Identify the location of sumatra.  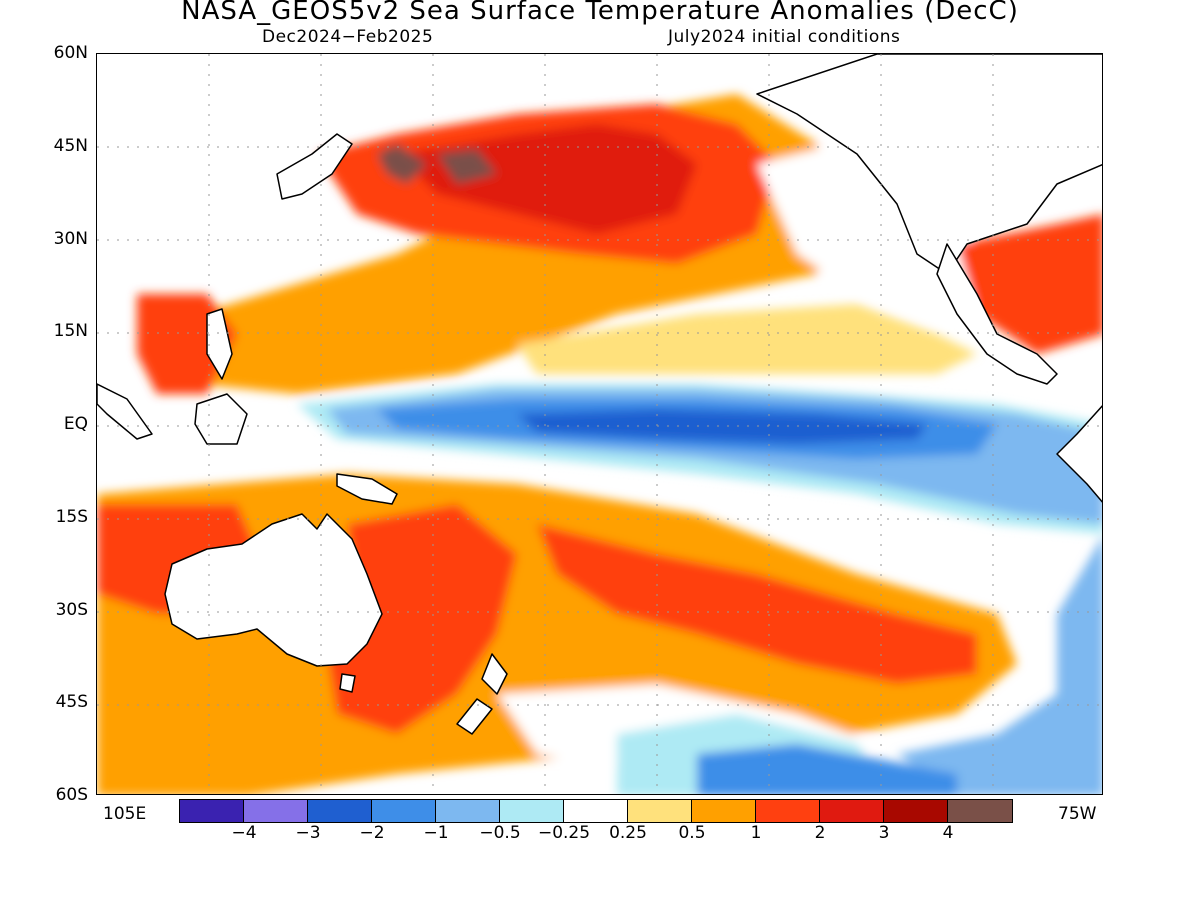
(125, 411).